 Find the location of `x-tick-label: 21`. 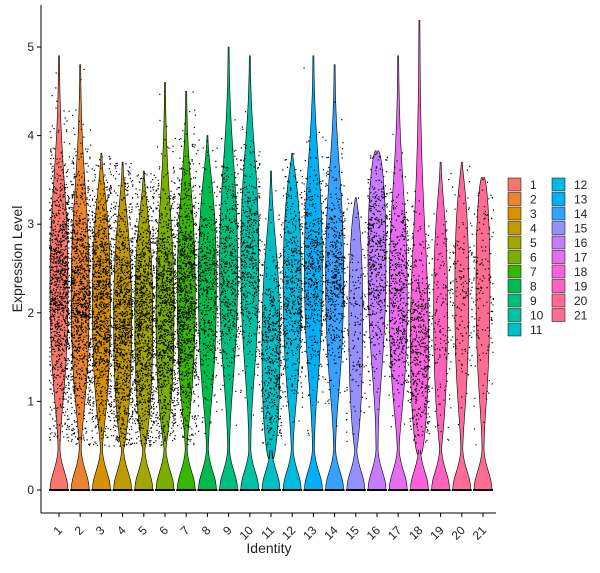

x-tick-label: 21 is located at coordinates (480, 533).